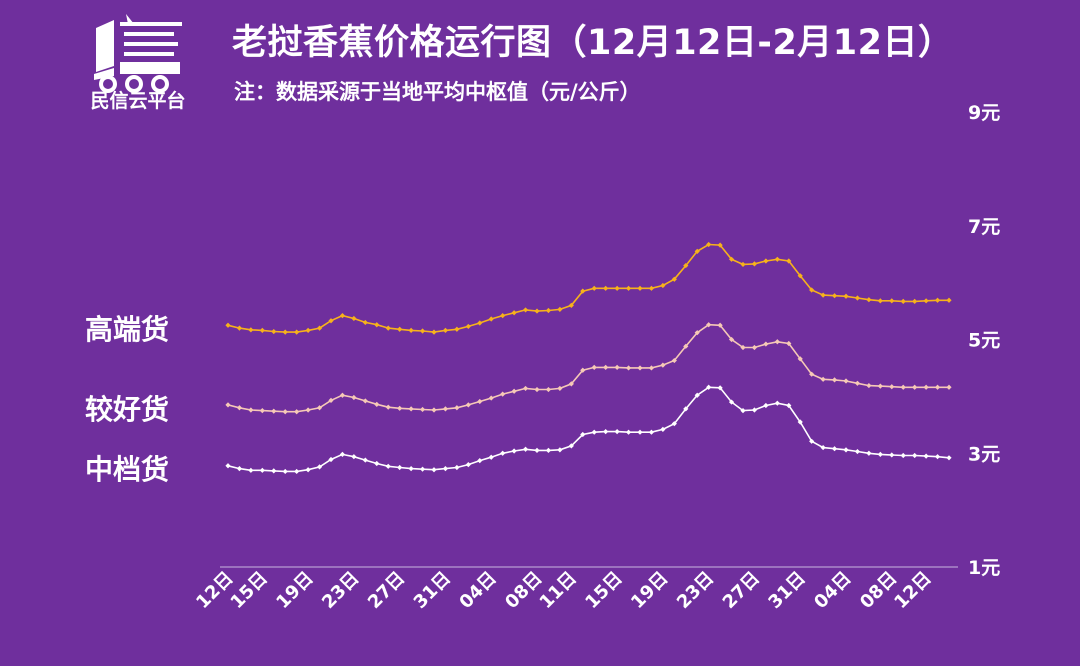  What do you see at coordinates (127, 409) in the screenshot?
I see `series-label-good: 较好货` at bounding box center [127, 409].